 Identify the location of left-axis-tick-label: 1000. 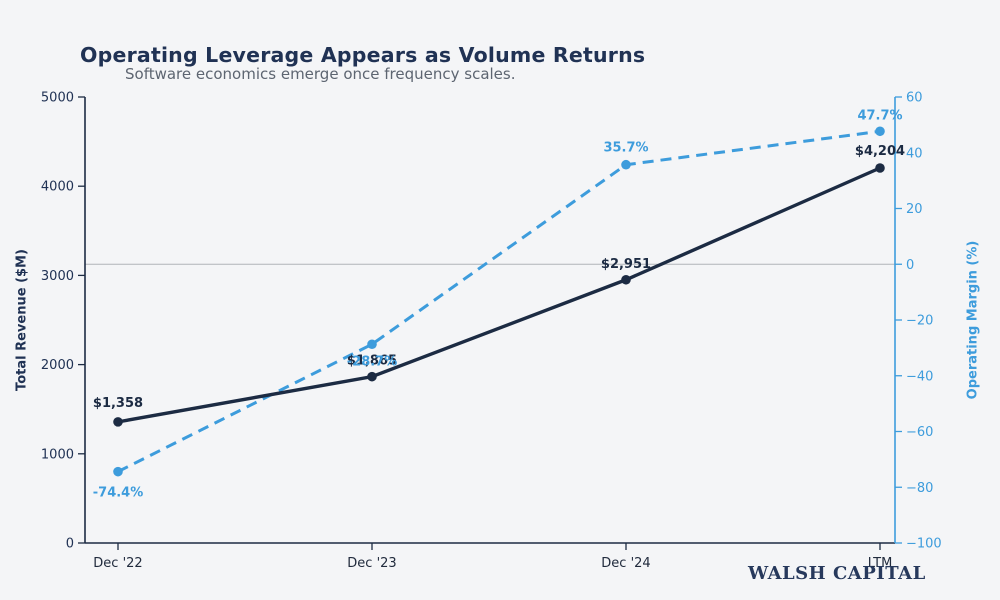
(57, 454).